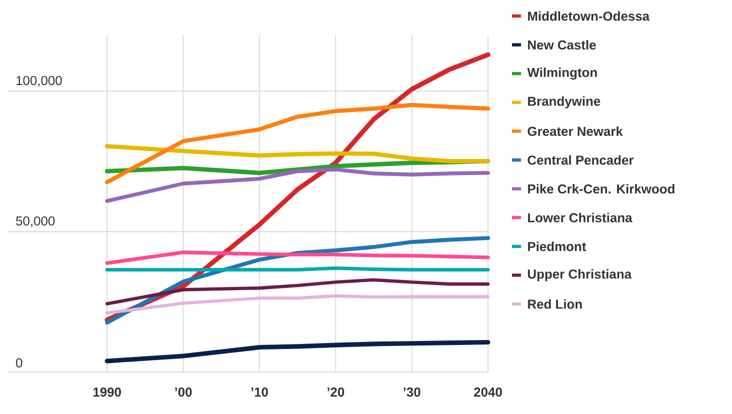  What do you see at coordinates (19, 363) in the screenshot?
I see `y-tick-label: 0` at bounding box center [19, 363].